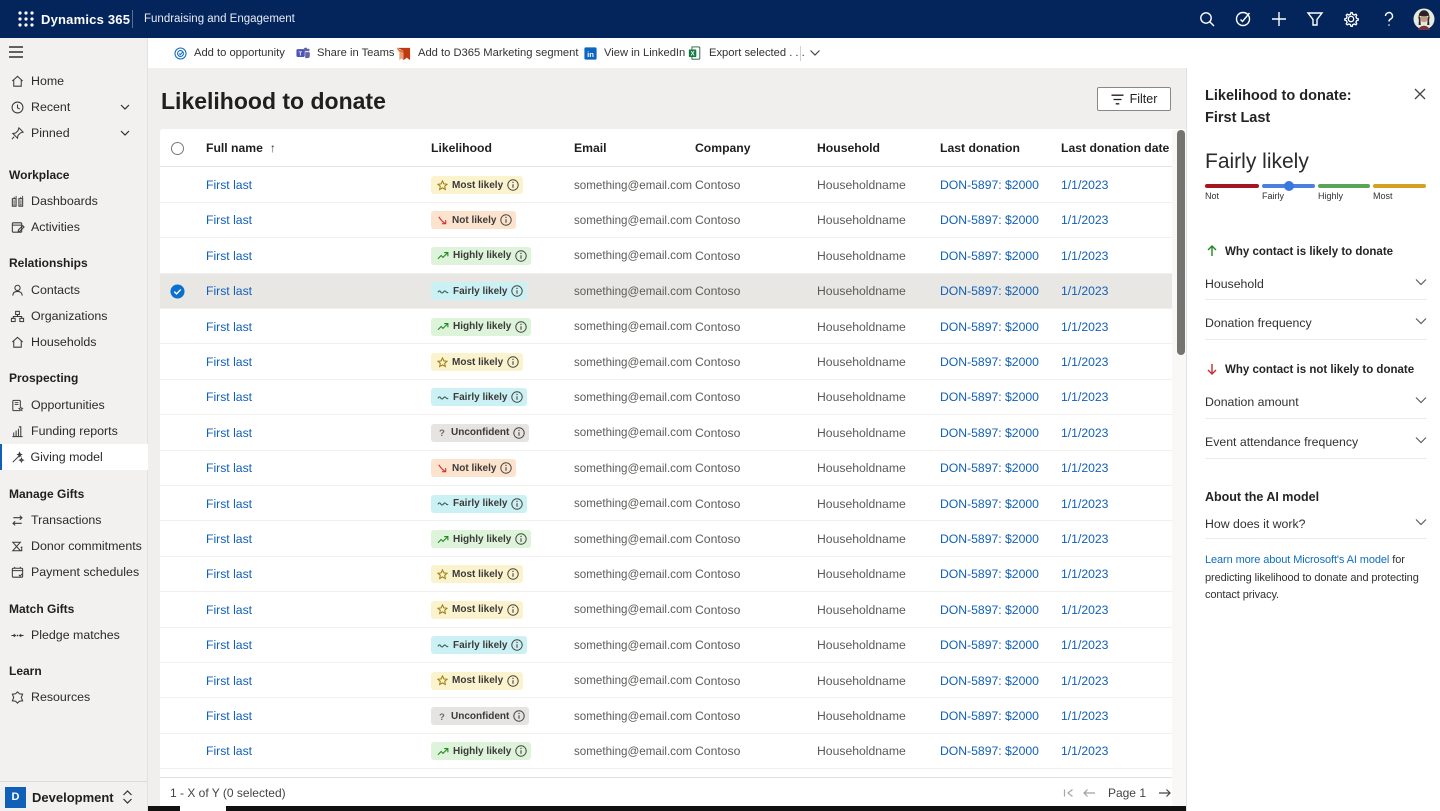 This screenshot has width=1440, height=811. Describe the element at coordinates (301, 54) in the screenshot. I see `svg-text: T` at that location.